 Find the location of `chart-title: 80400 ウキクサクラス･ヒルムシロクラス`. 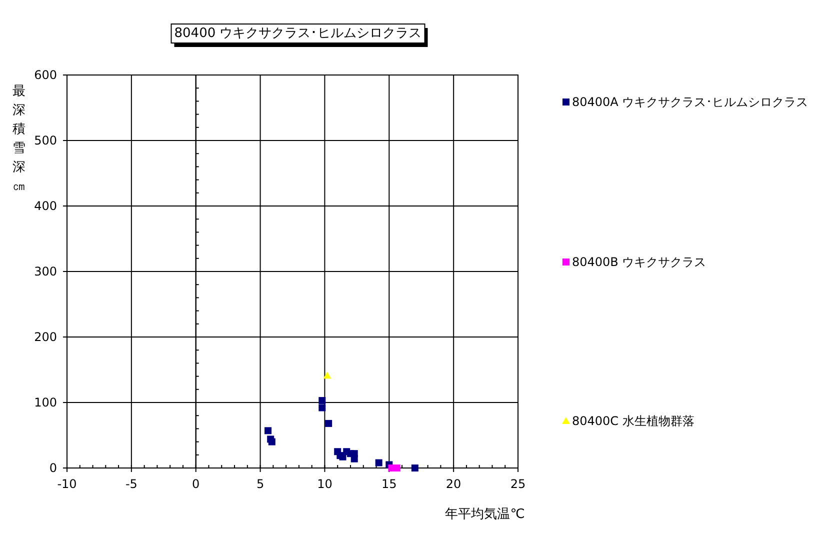

chart-title: 80400 ウキクサクラス･ヒルムシロクラス is located at coordinates (298, 33).